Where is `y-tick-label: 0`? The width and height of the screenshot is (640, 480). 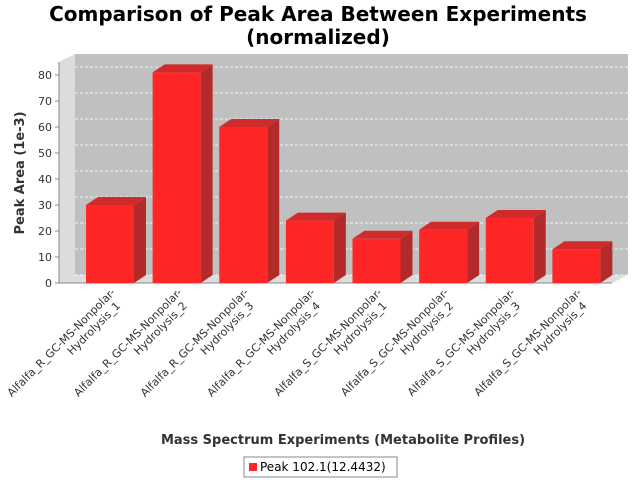 y-tick-label: 0 is located at coordinates (48, 283).